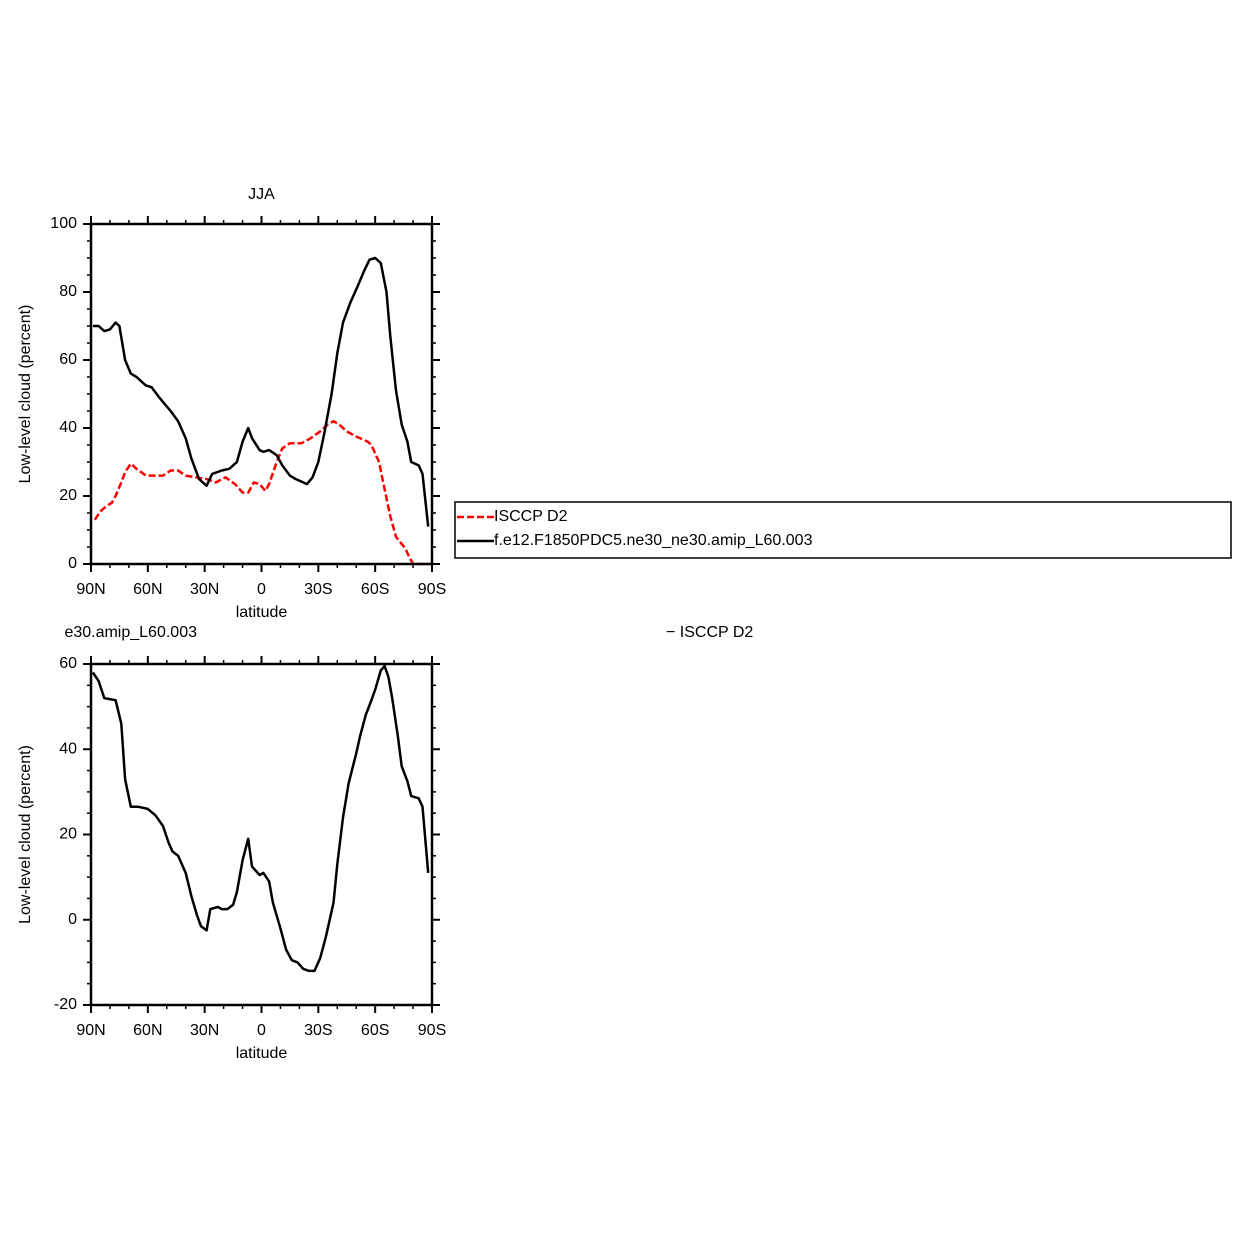 The width and height of the screenshot is (1250, 1247). What do you see at coordinates (261, 194) in the screenshot?
I see `chart-title: JJA` at bounding box center [261, 194].